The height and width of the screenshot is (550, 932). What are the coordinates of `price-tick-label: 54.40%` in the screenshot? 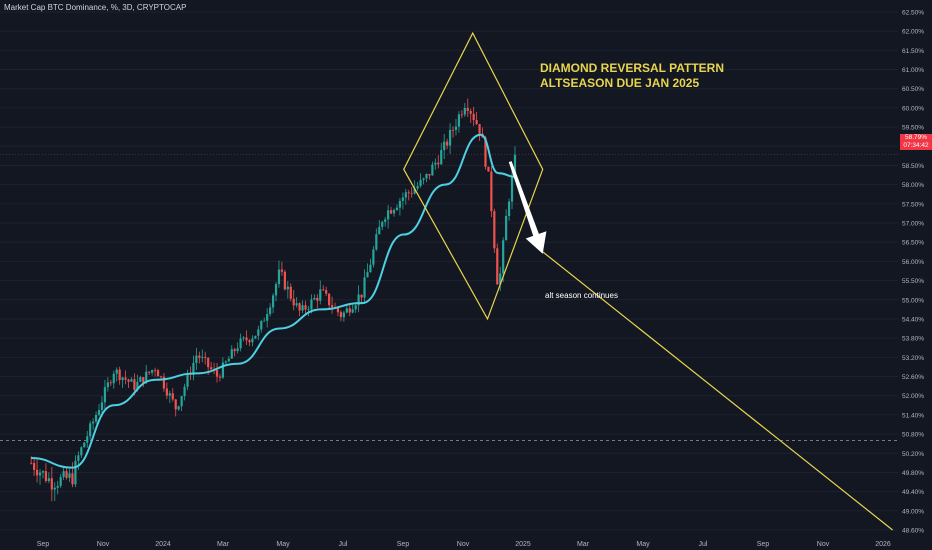 It's located at (913, 319).